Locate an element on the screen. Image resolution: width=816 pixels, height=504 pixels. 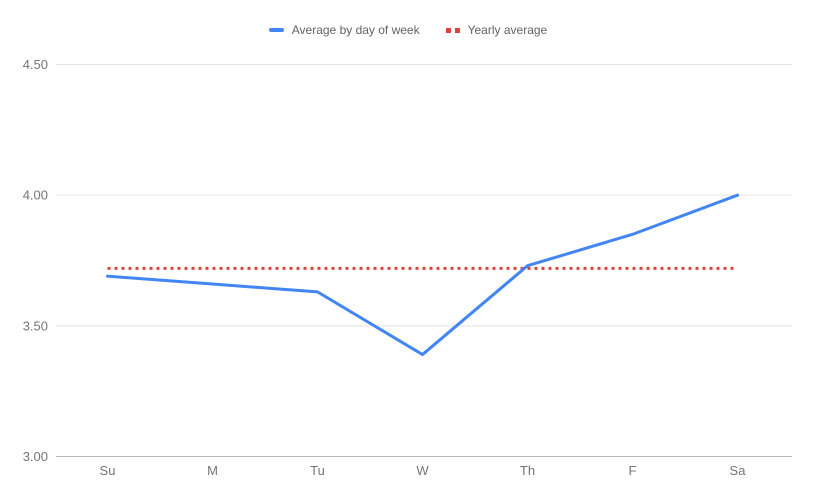
x-tick-label: Su is located at coordinates (108, 470).